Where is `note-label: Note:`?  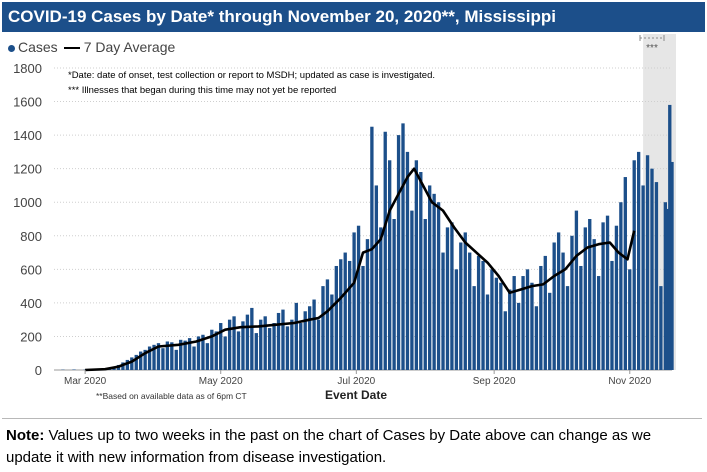 note-label: Note: is located at coordinates (25, 435).